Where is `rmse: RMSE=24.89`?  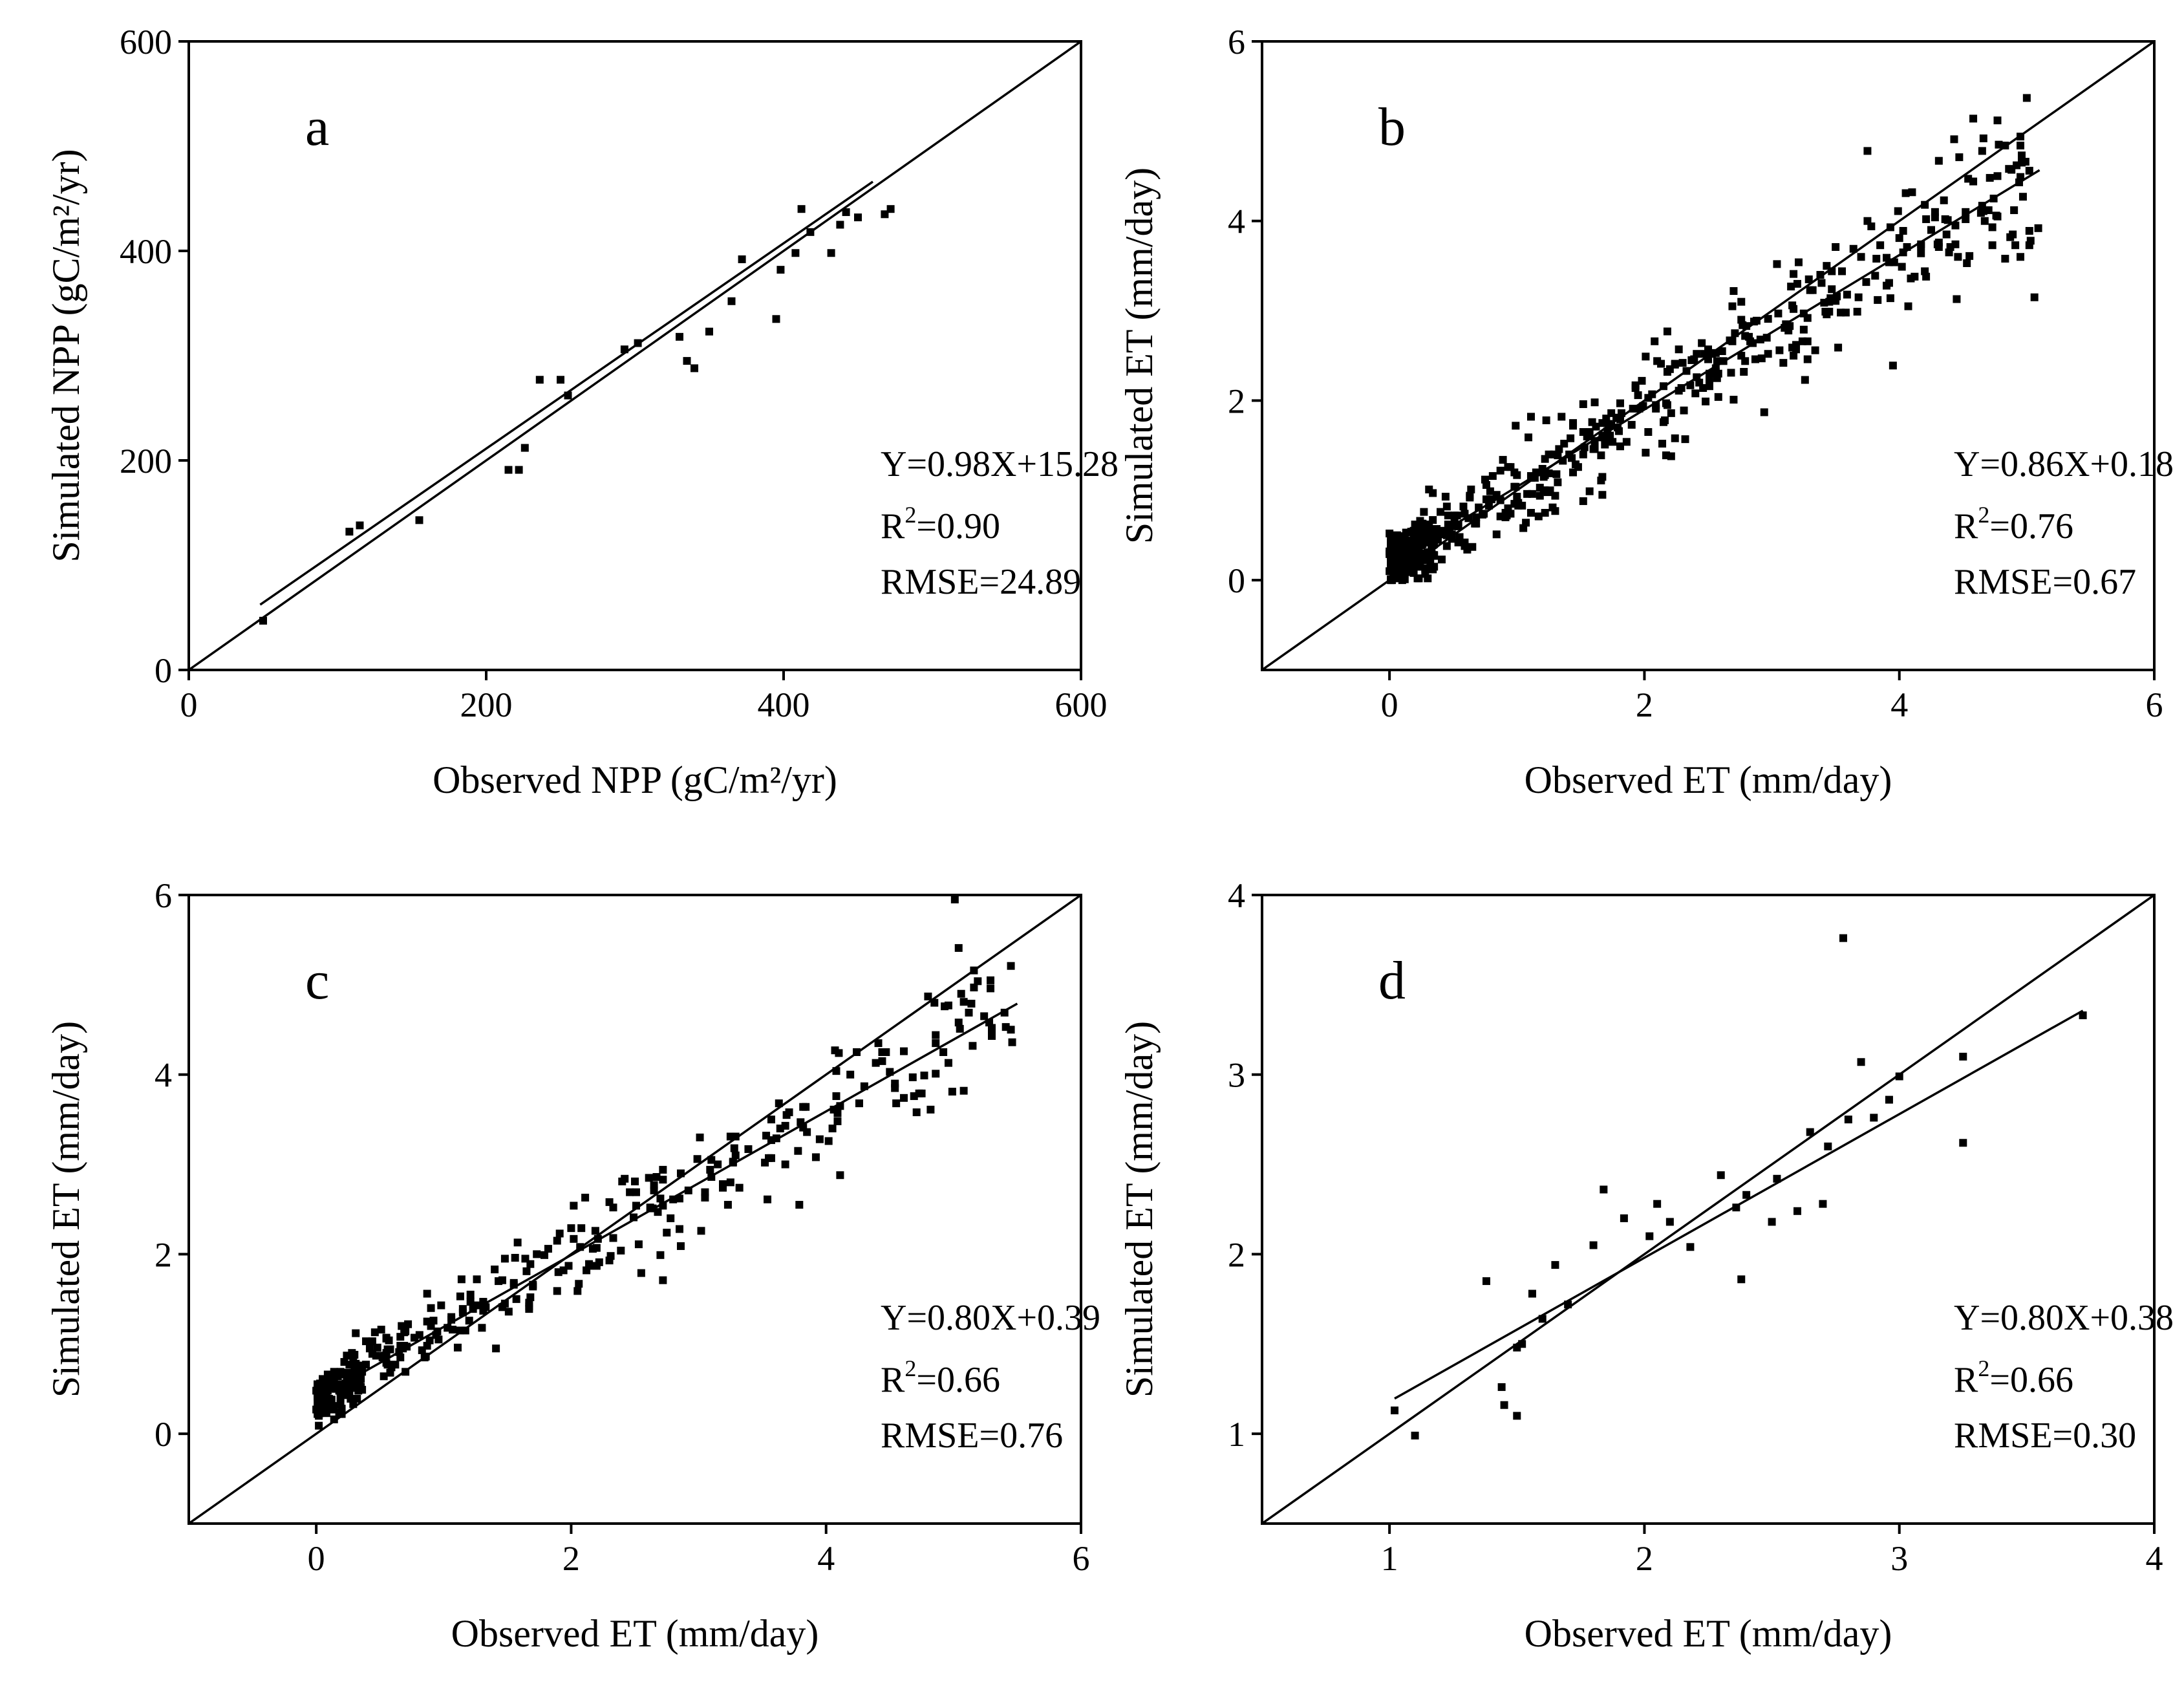 rmse: RMSE=24.89 is located at coordinates (981, 582).